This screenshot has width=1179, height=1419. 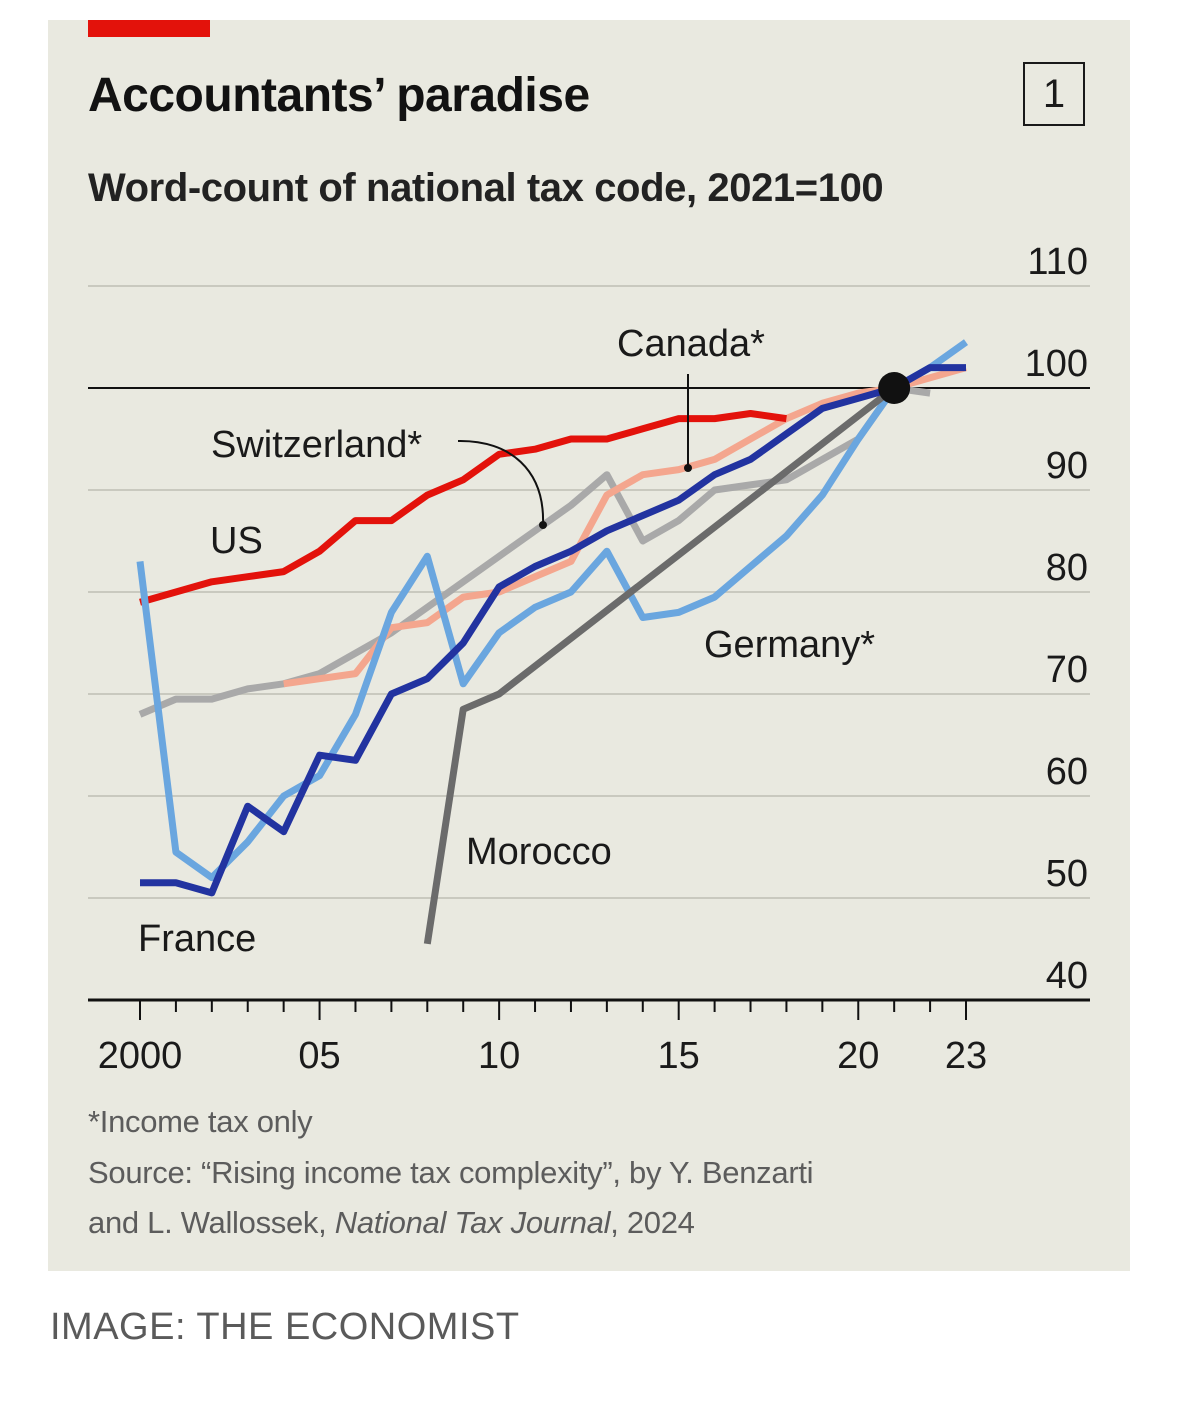 I want to click on x-tick-label: 10, so click(x=499, y=1056).